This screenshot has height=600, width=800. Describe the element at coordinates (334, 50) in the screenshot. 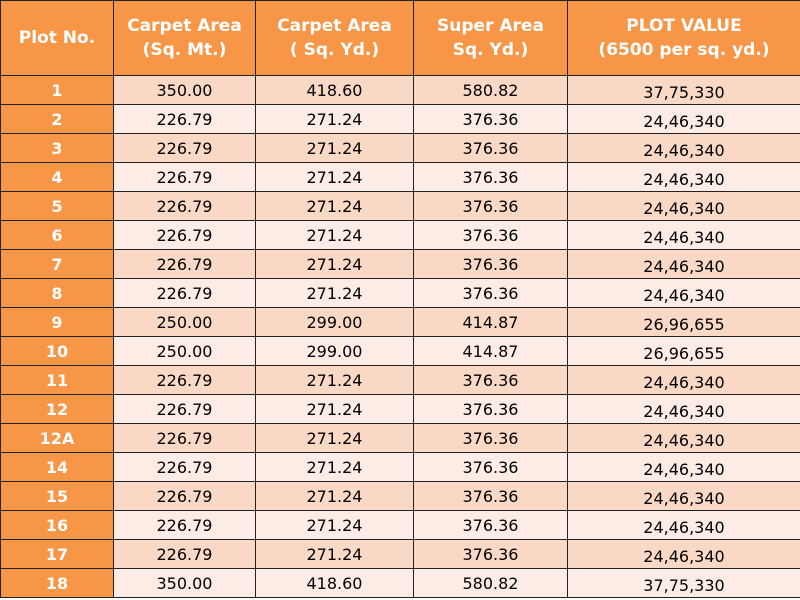

I see `header-line: ( Sq. Yd.)` at that location.